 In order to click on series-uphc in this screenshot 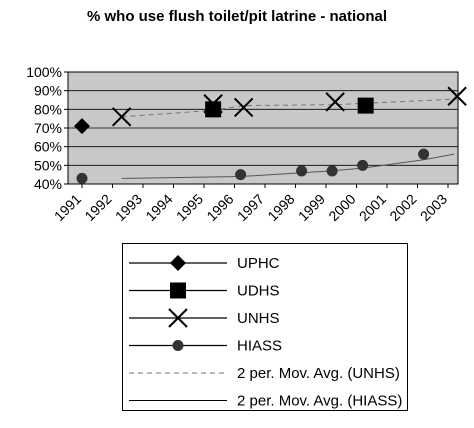, I will do `click(82, 126)`.